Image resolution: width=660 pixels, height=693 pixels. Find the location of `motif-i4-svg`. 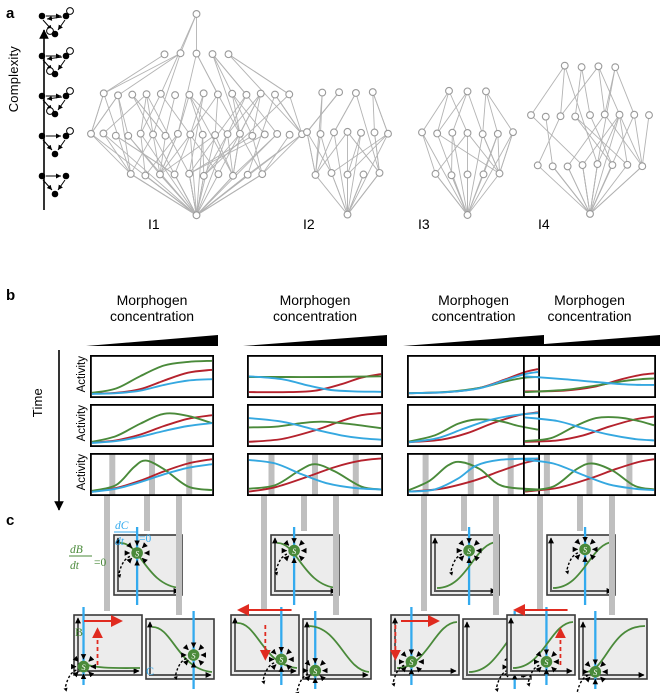

motif-i4-svg is located at coordinates (577, 250).